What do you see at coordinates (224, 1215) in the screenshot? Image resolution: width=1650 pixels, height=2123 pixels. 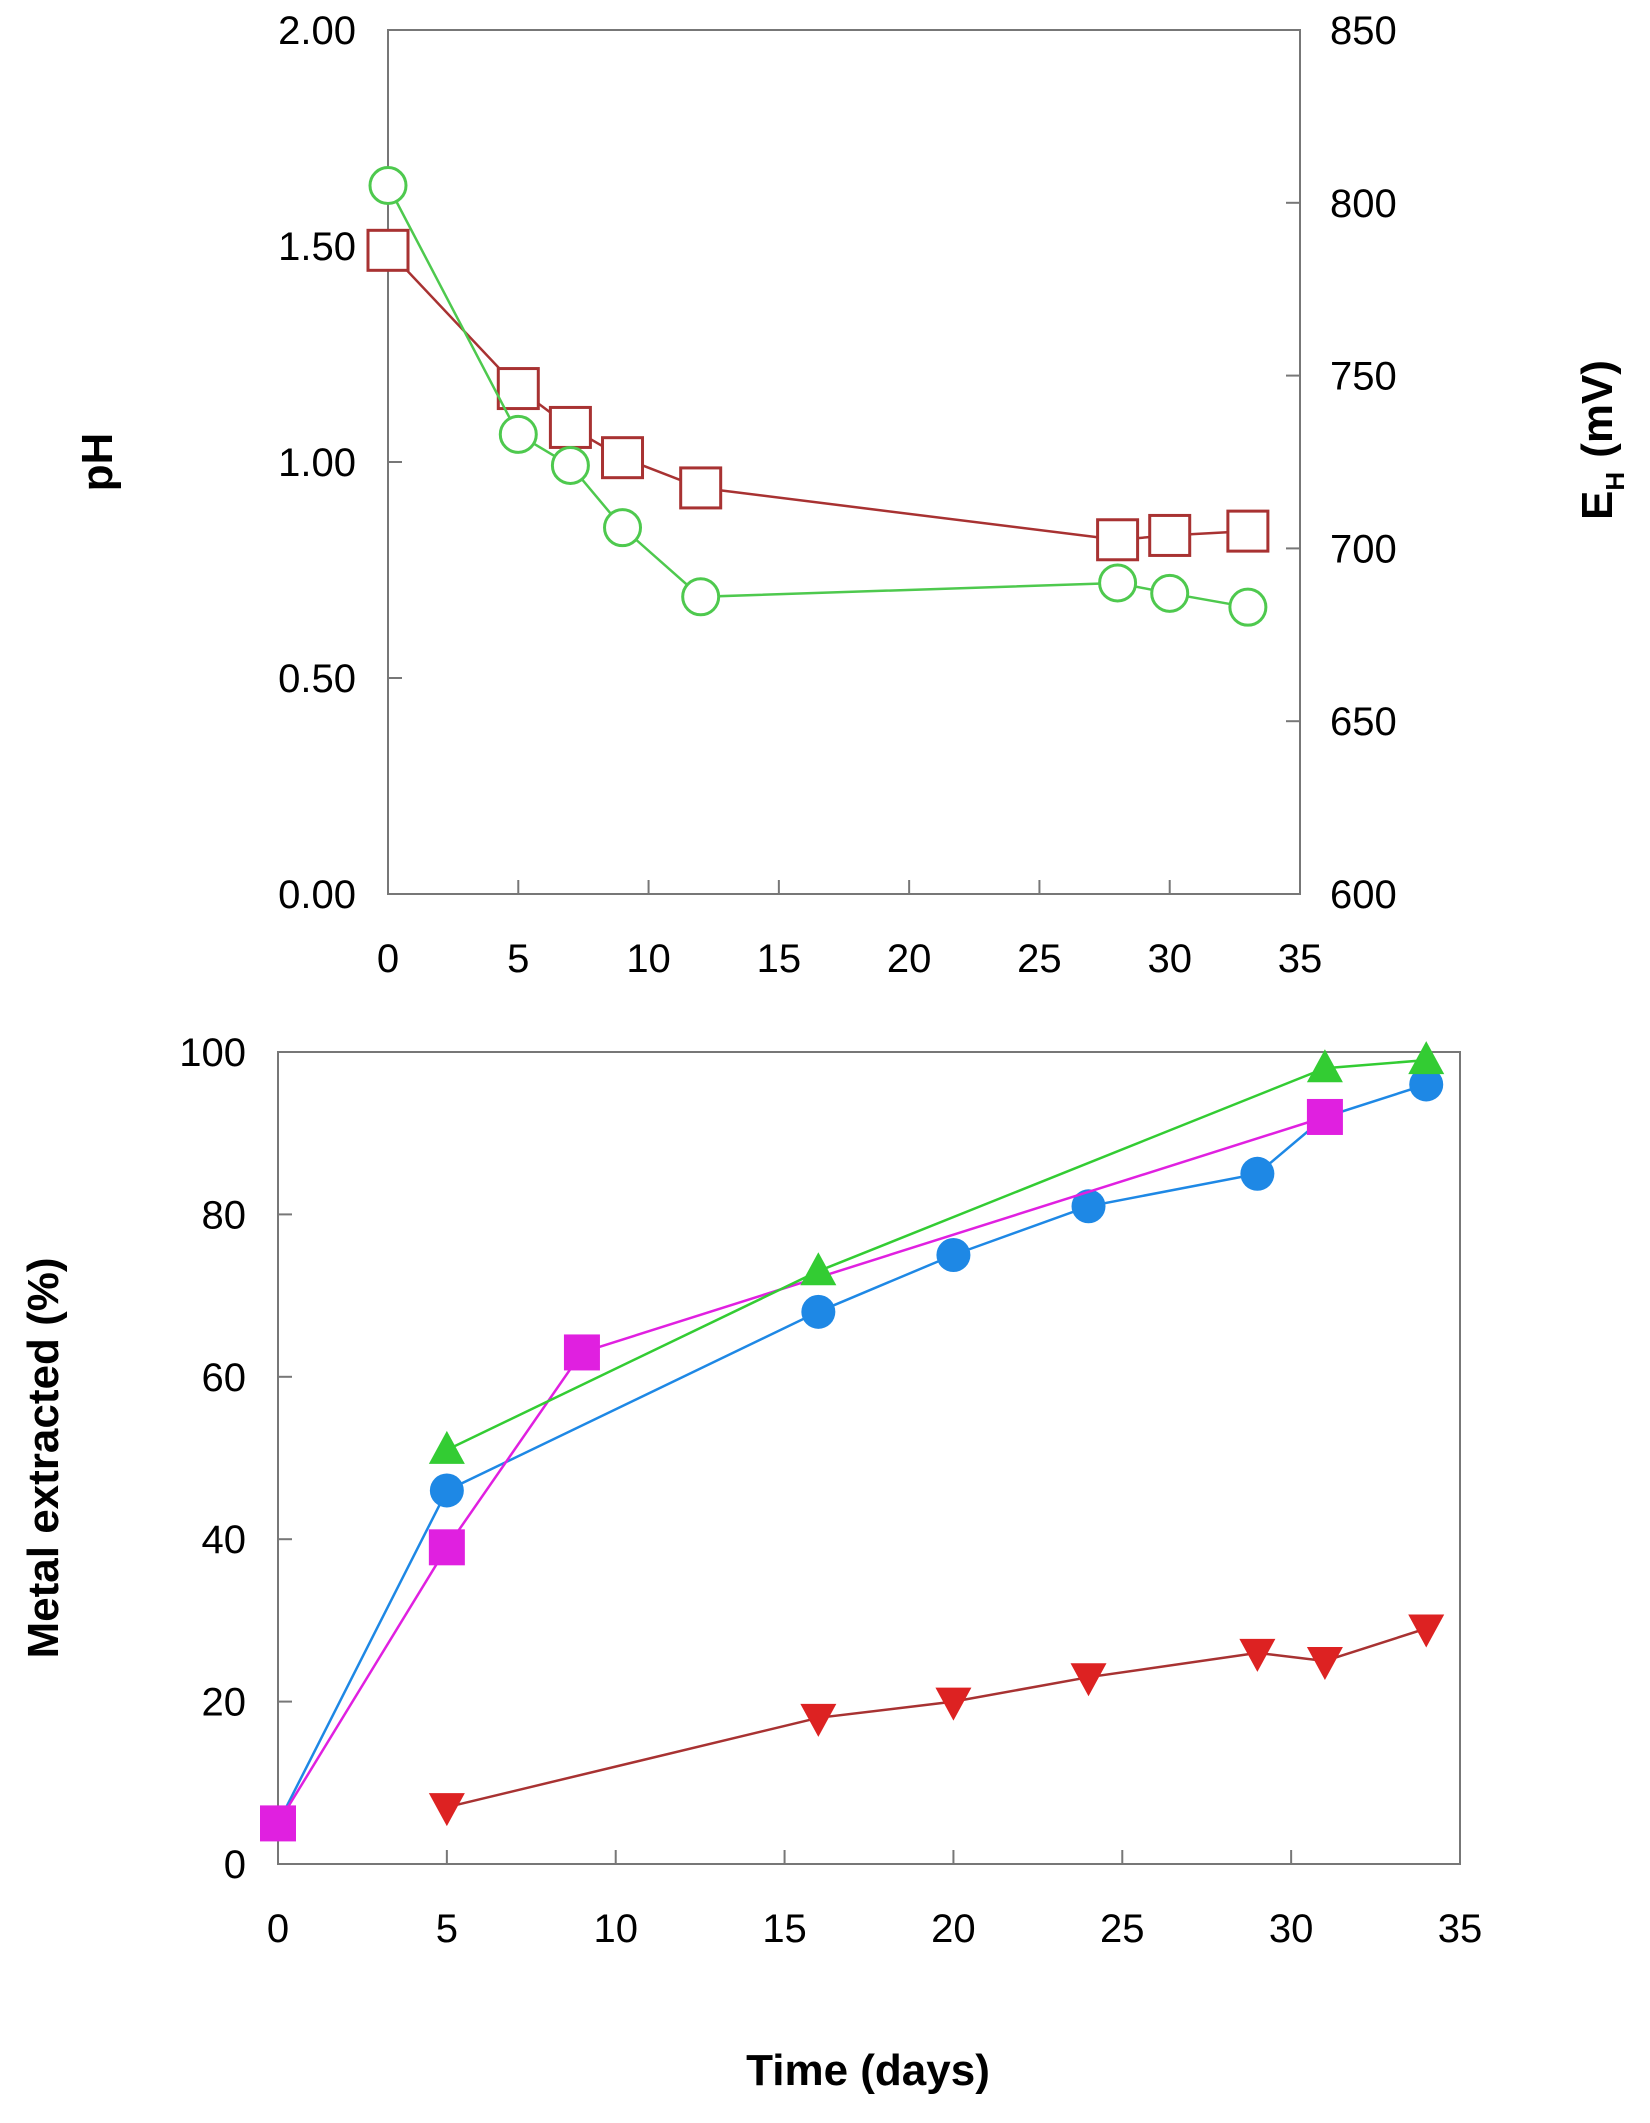 I see `metal-y-tick-label: 80` at bounding box center [224, 1215].